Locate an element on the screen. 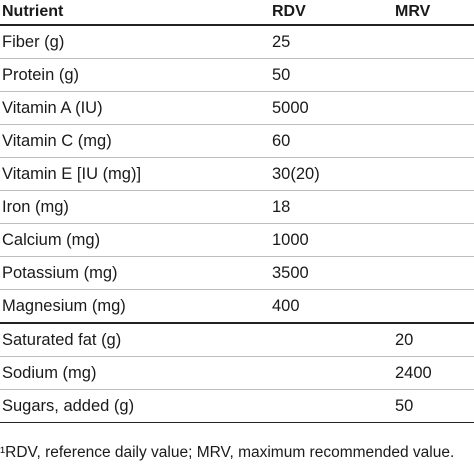 This screenshot has height=467, width=474. mrv-cell: 2400 is located at coordinates (434, 373).